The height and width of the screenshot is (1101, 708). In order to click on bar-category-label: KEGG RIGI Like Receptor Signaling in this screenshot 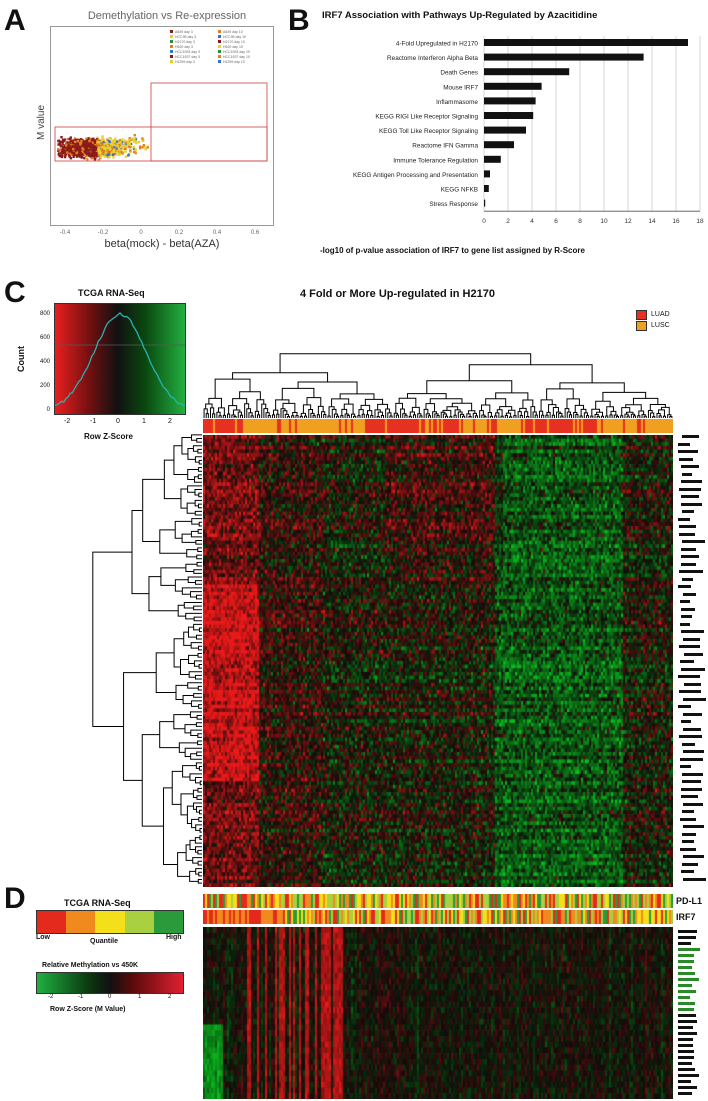, I will do `click(426, 117)`.